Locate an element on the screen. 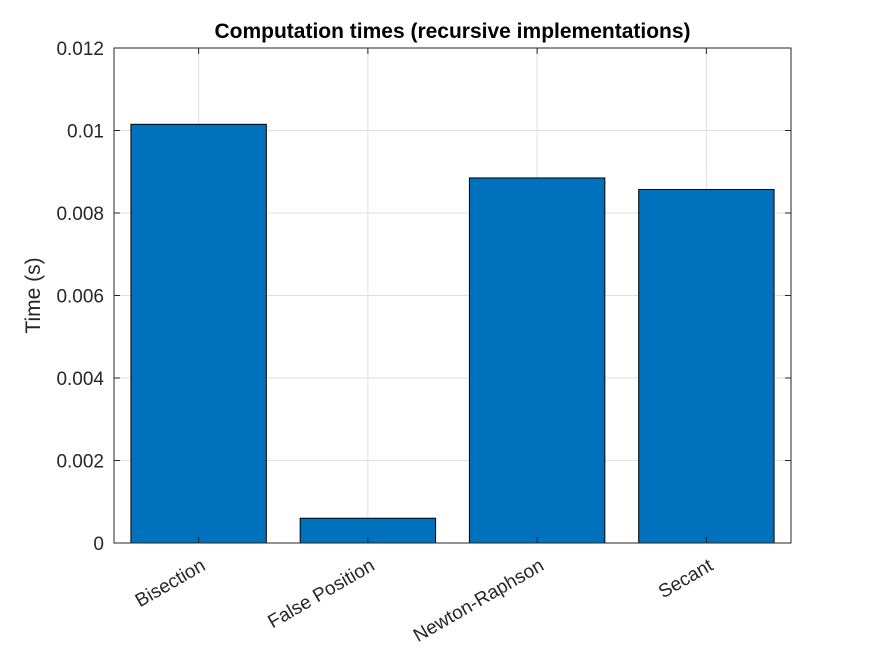  y-tick-label: 0.004 is located at coordinates (80, 379).